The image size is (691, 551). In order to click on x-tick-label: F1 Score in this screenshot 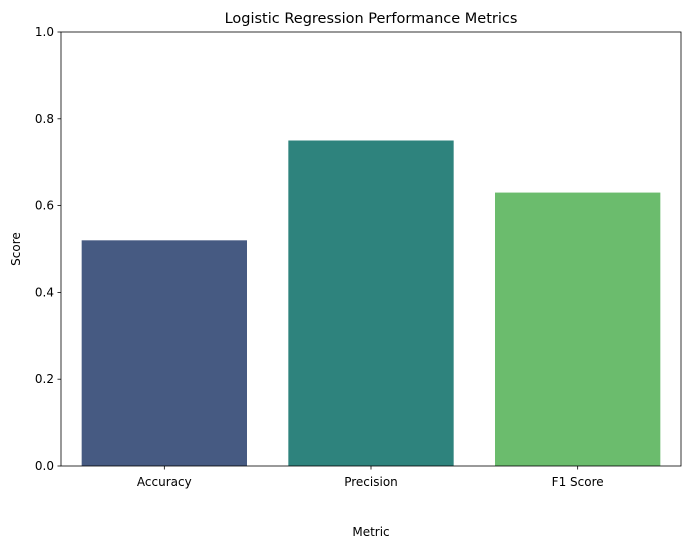, I will do `click(578, 482)`.